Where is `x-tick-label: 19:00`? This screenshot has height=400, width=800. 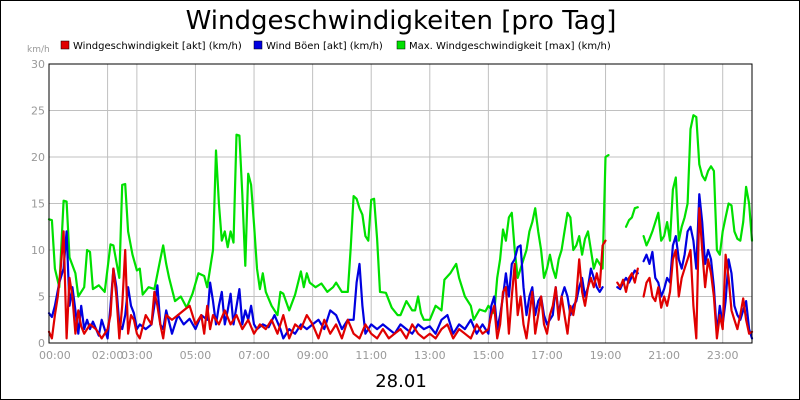
x-tick-label: 19:00 is located at coordinates (606, 355).